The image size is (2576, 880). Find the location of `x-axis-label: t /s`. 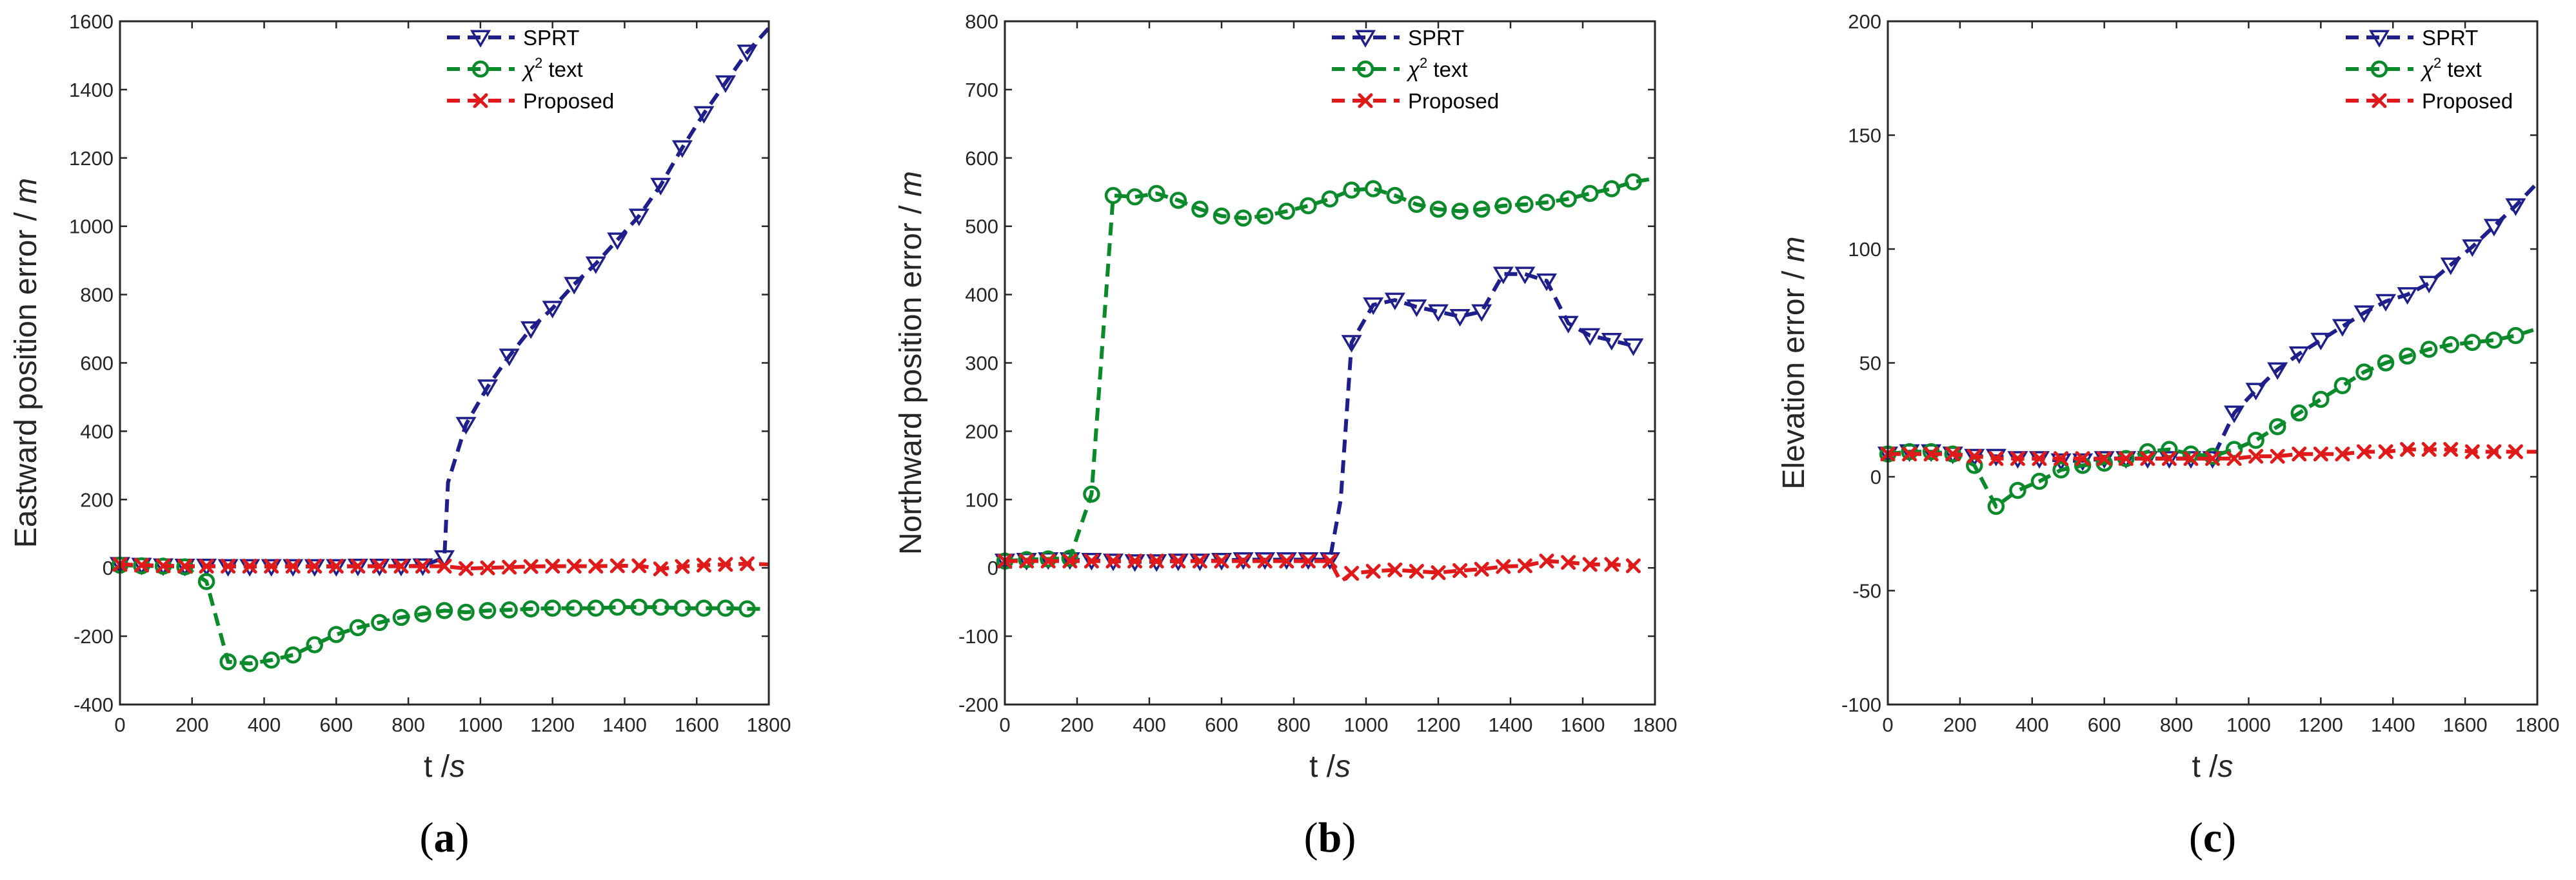

x-axis-label: t /s is located at coordinates (1330, 767).